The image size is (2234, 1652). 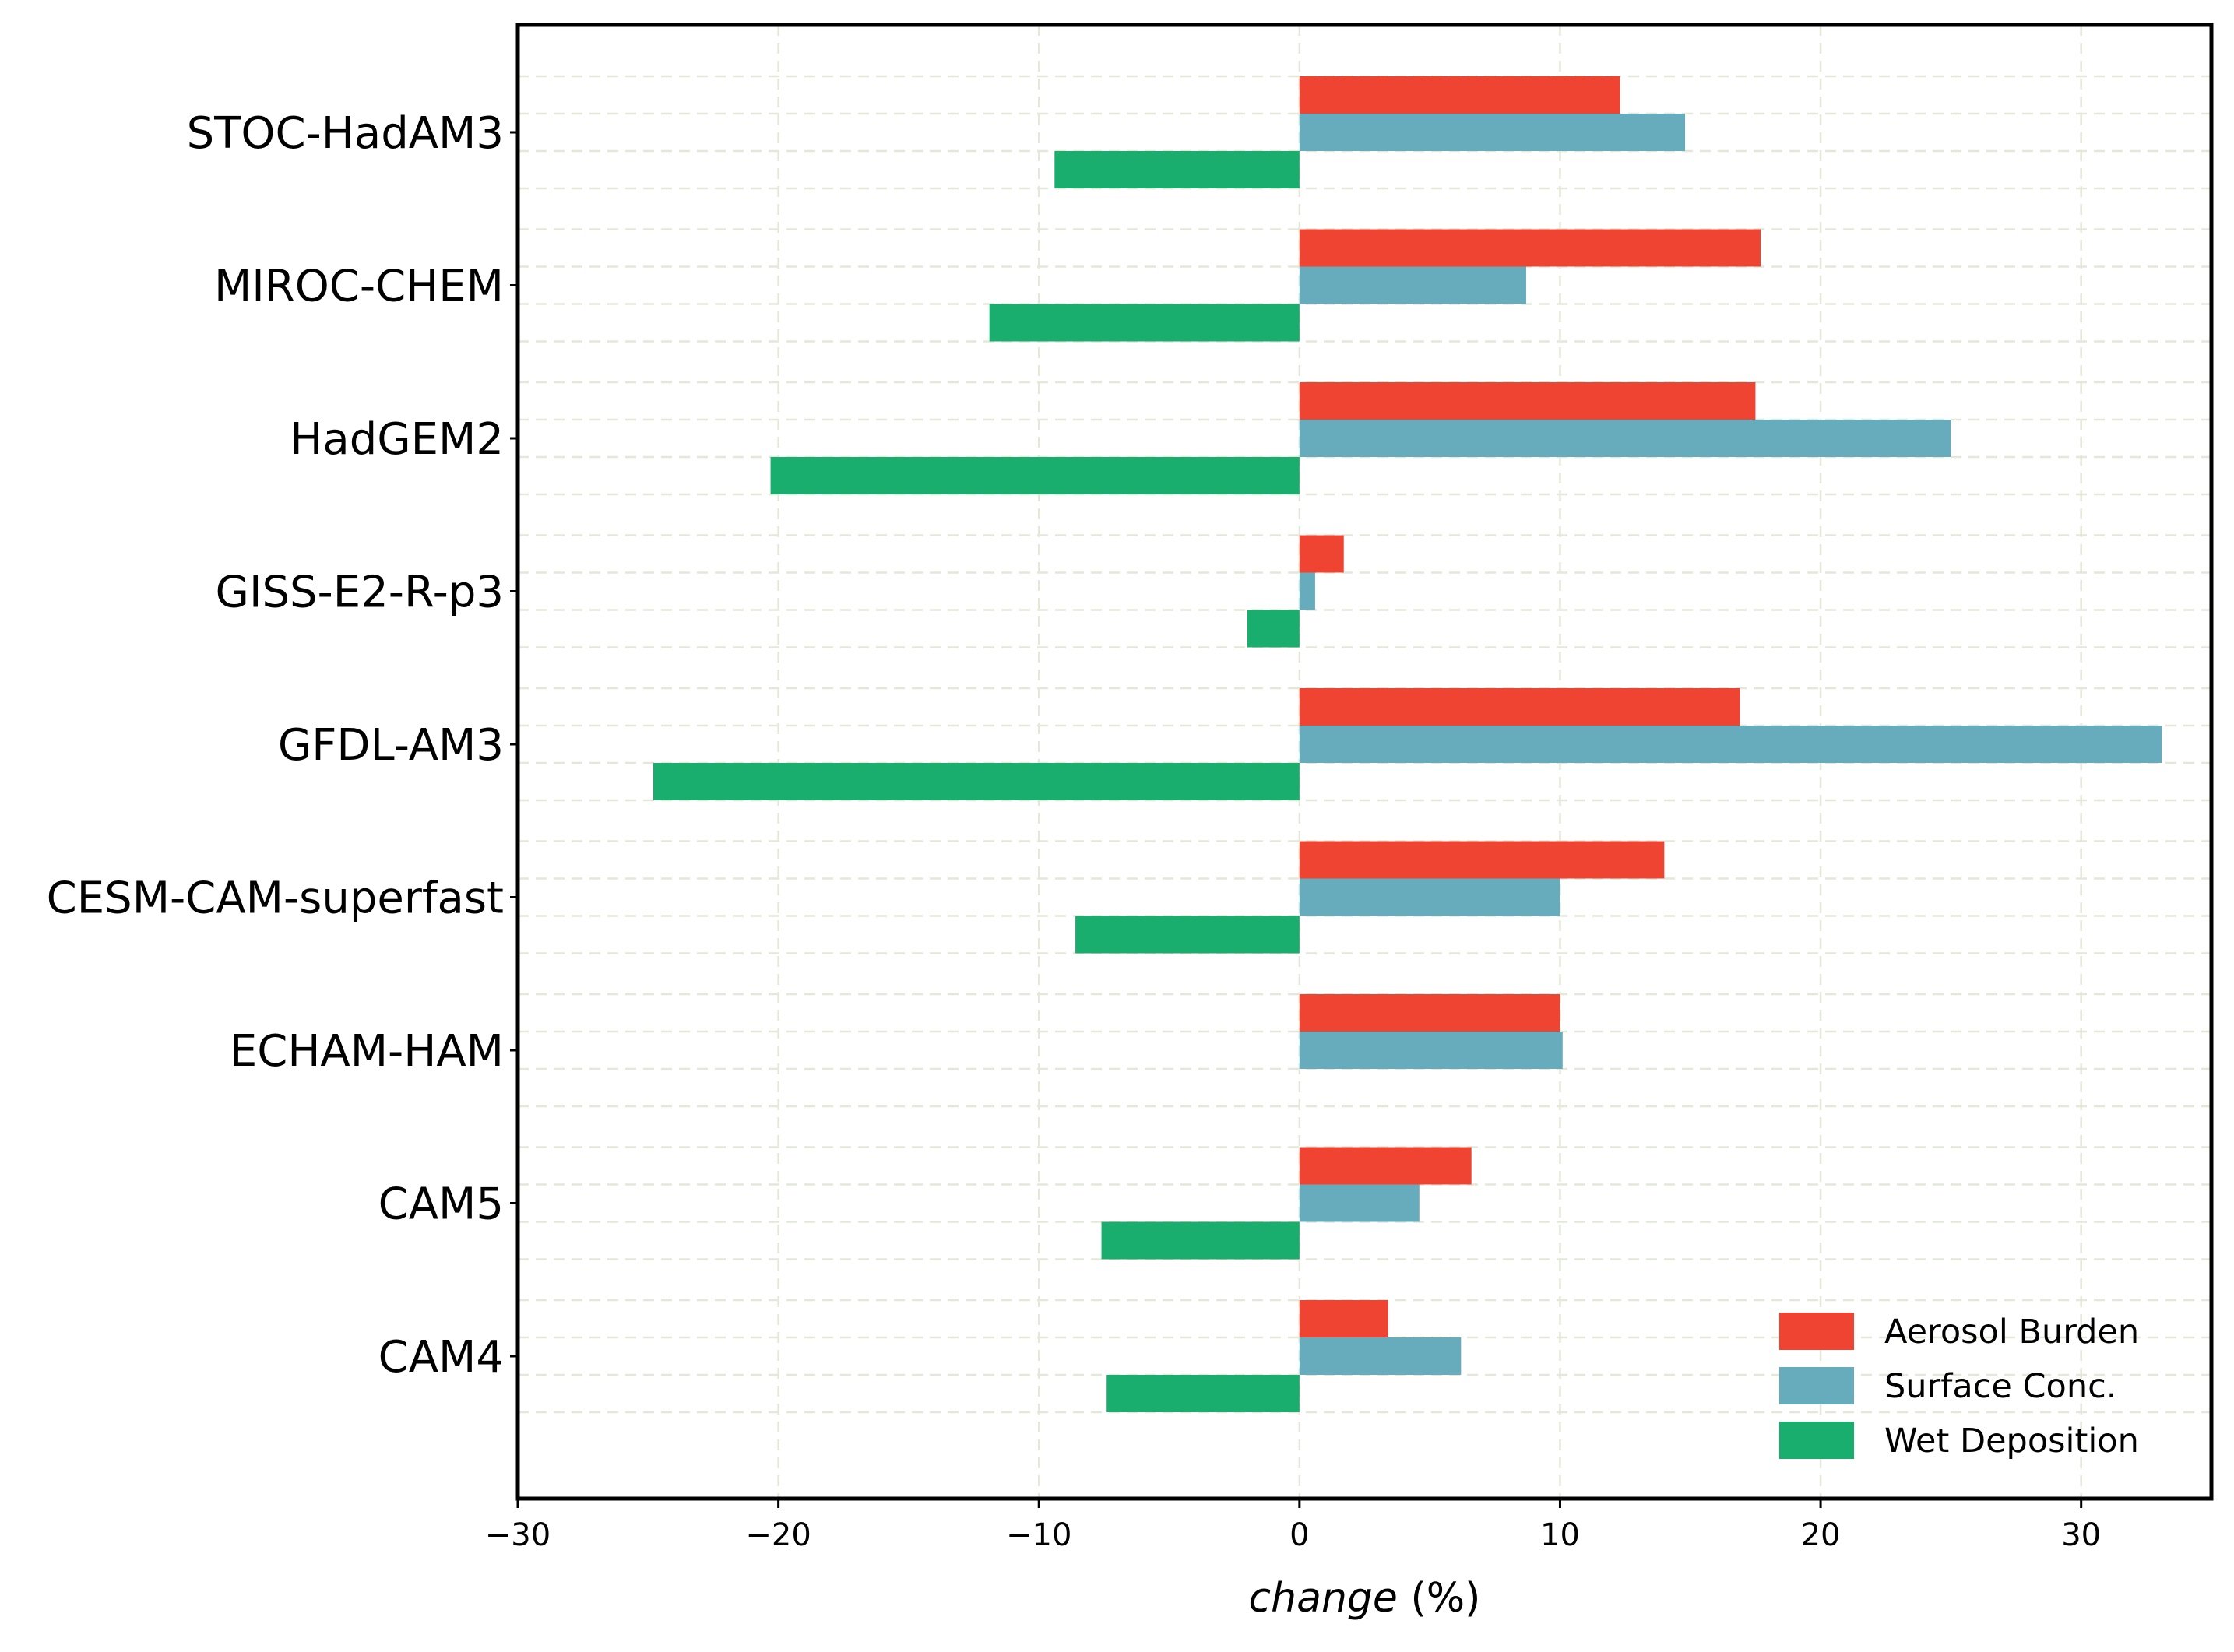 I want to click on x-axis-title: change (%), so click(x=1365, y=1598).